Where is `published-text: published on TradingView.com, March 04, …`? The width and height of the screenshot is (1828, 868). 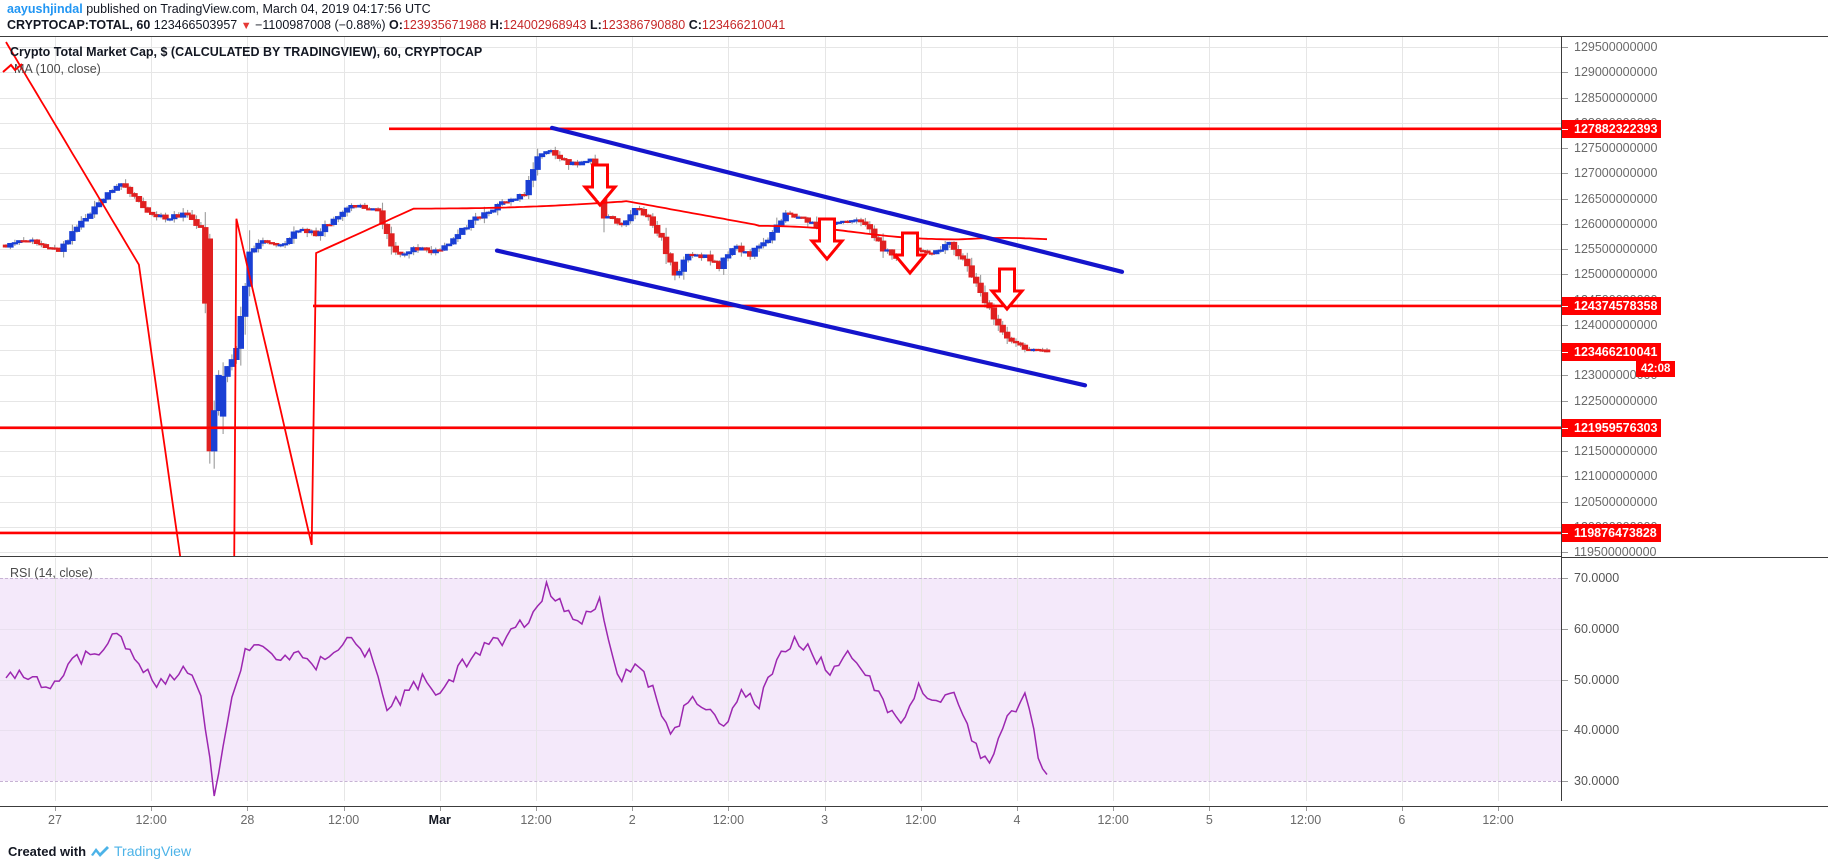 published-text: published on TradingView.com, March 04, … is located at coordinates (258, 9).